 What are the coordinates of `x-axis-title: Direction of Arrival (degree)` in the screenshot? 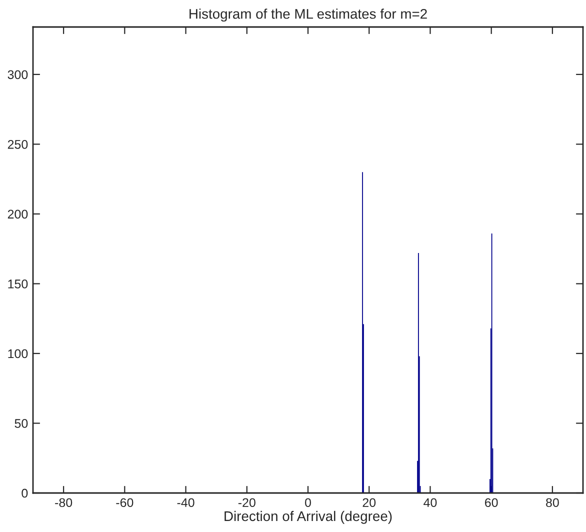 It's located at (308, 517).